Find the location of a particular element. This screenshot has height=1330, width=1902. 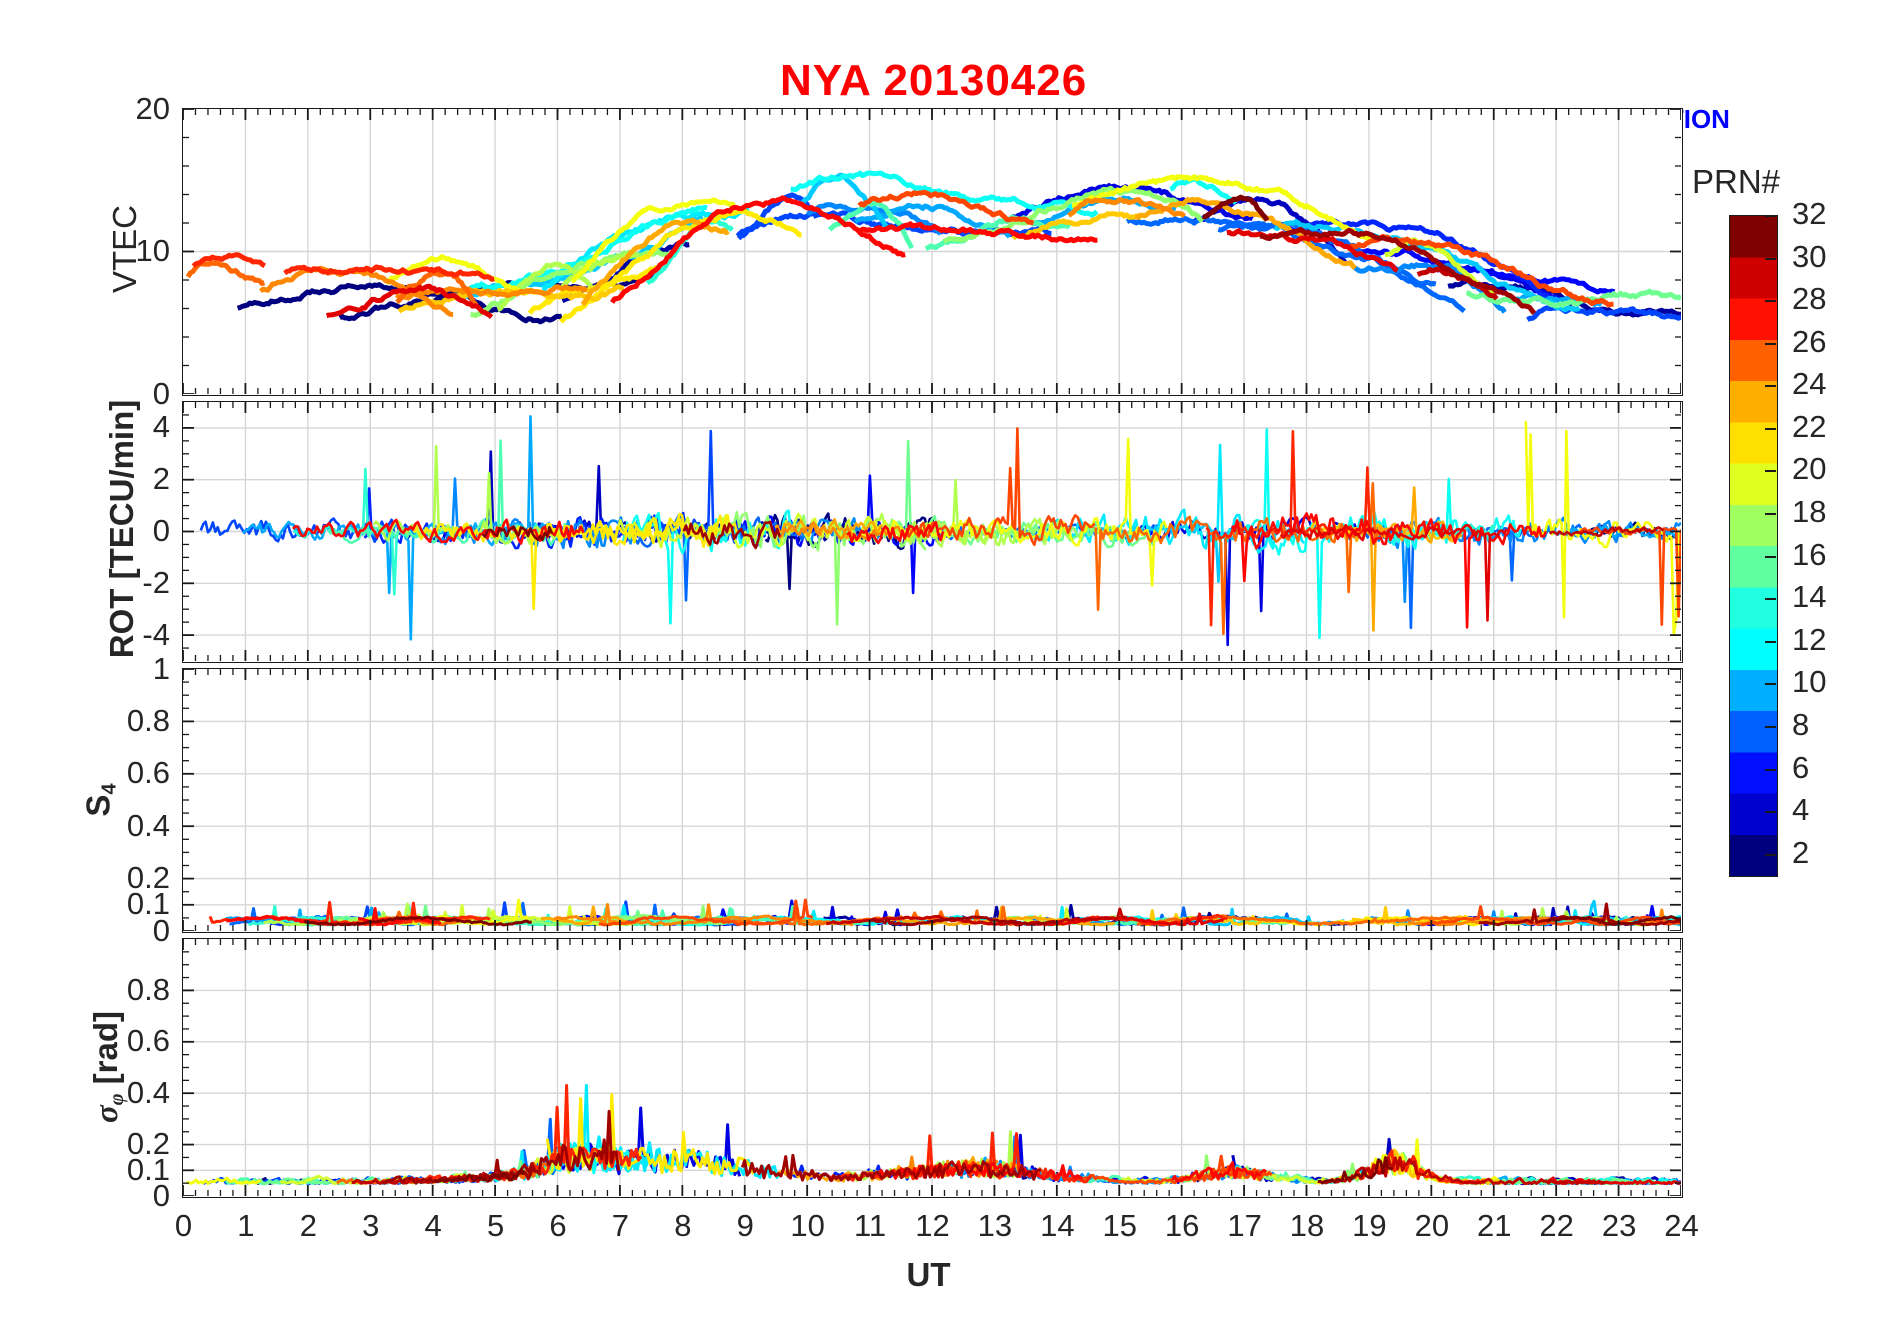

ytick-label-s4-6: 1 is located at coordinates (161, 668).